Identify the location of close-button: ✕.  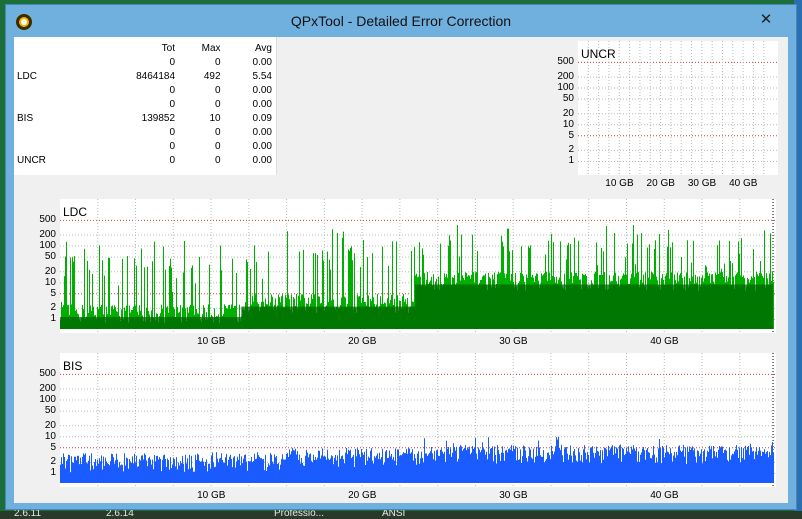
(766, 20).